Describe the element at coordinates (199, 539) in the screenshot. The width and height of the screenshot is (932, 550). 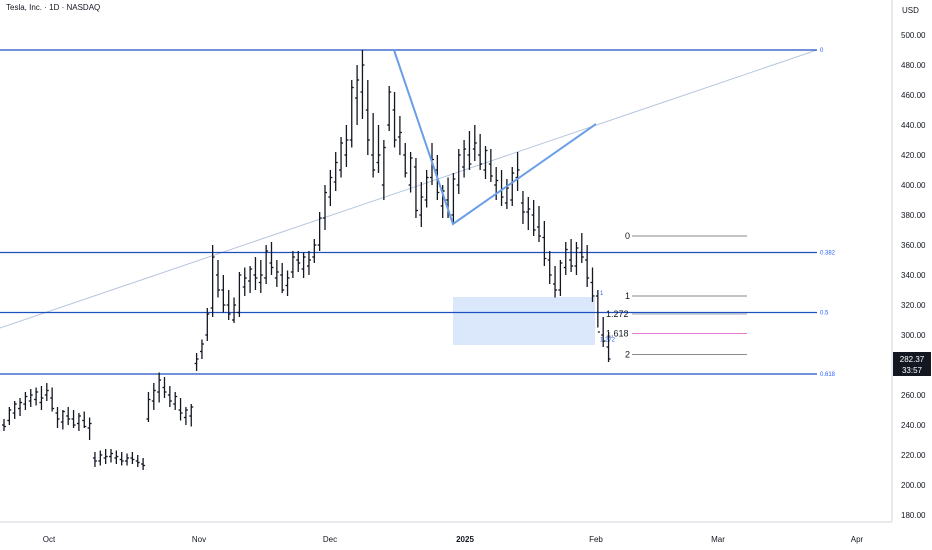
I see `time-tick-label: Nov` at that location.